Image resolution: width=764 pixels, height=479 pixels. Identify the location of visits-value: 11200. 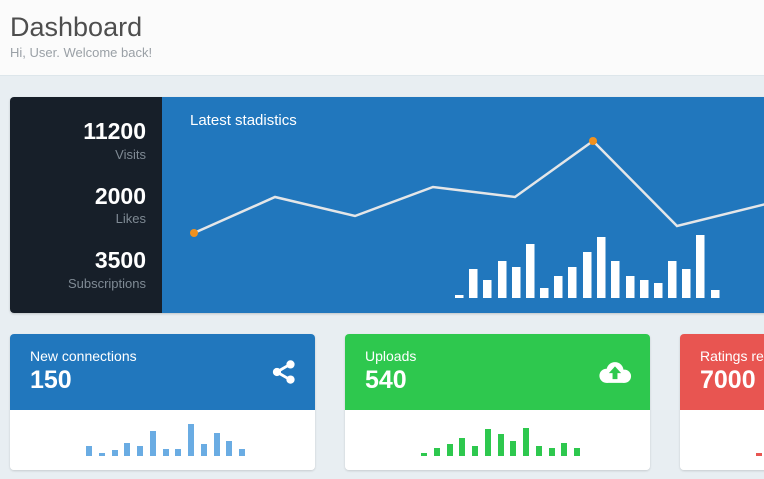
(114, 131).